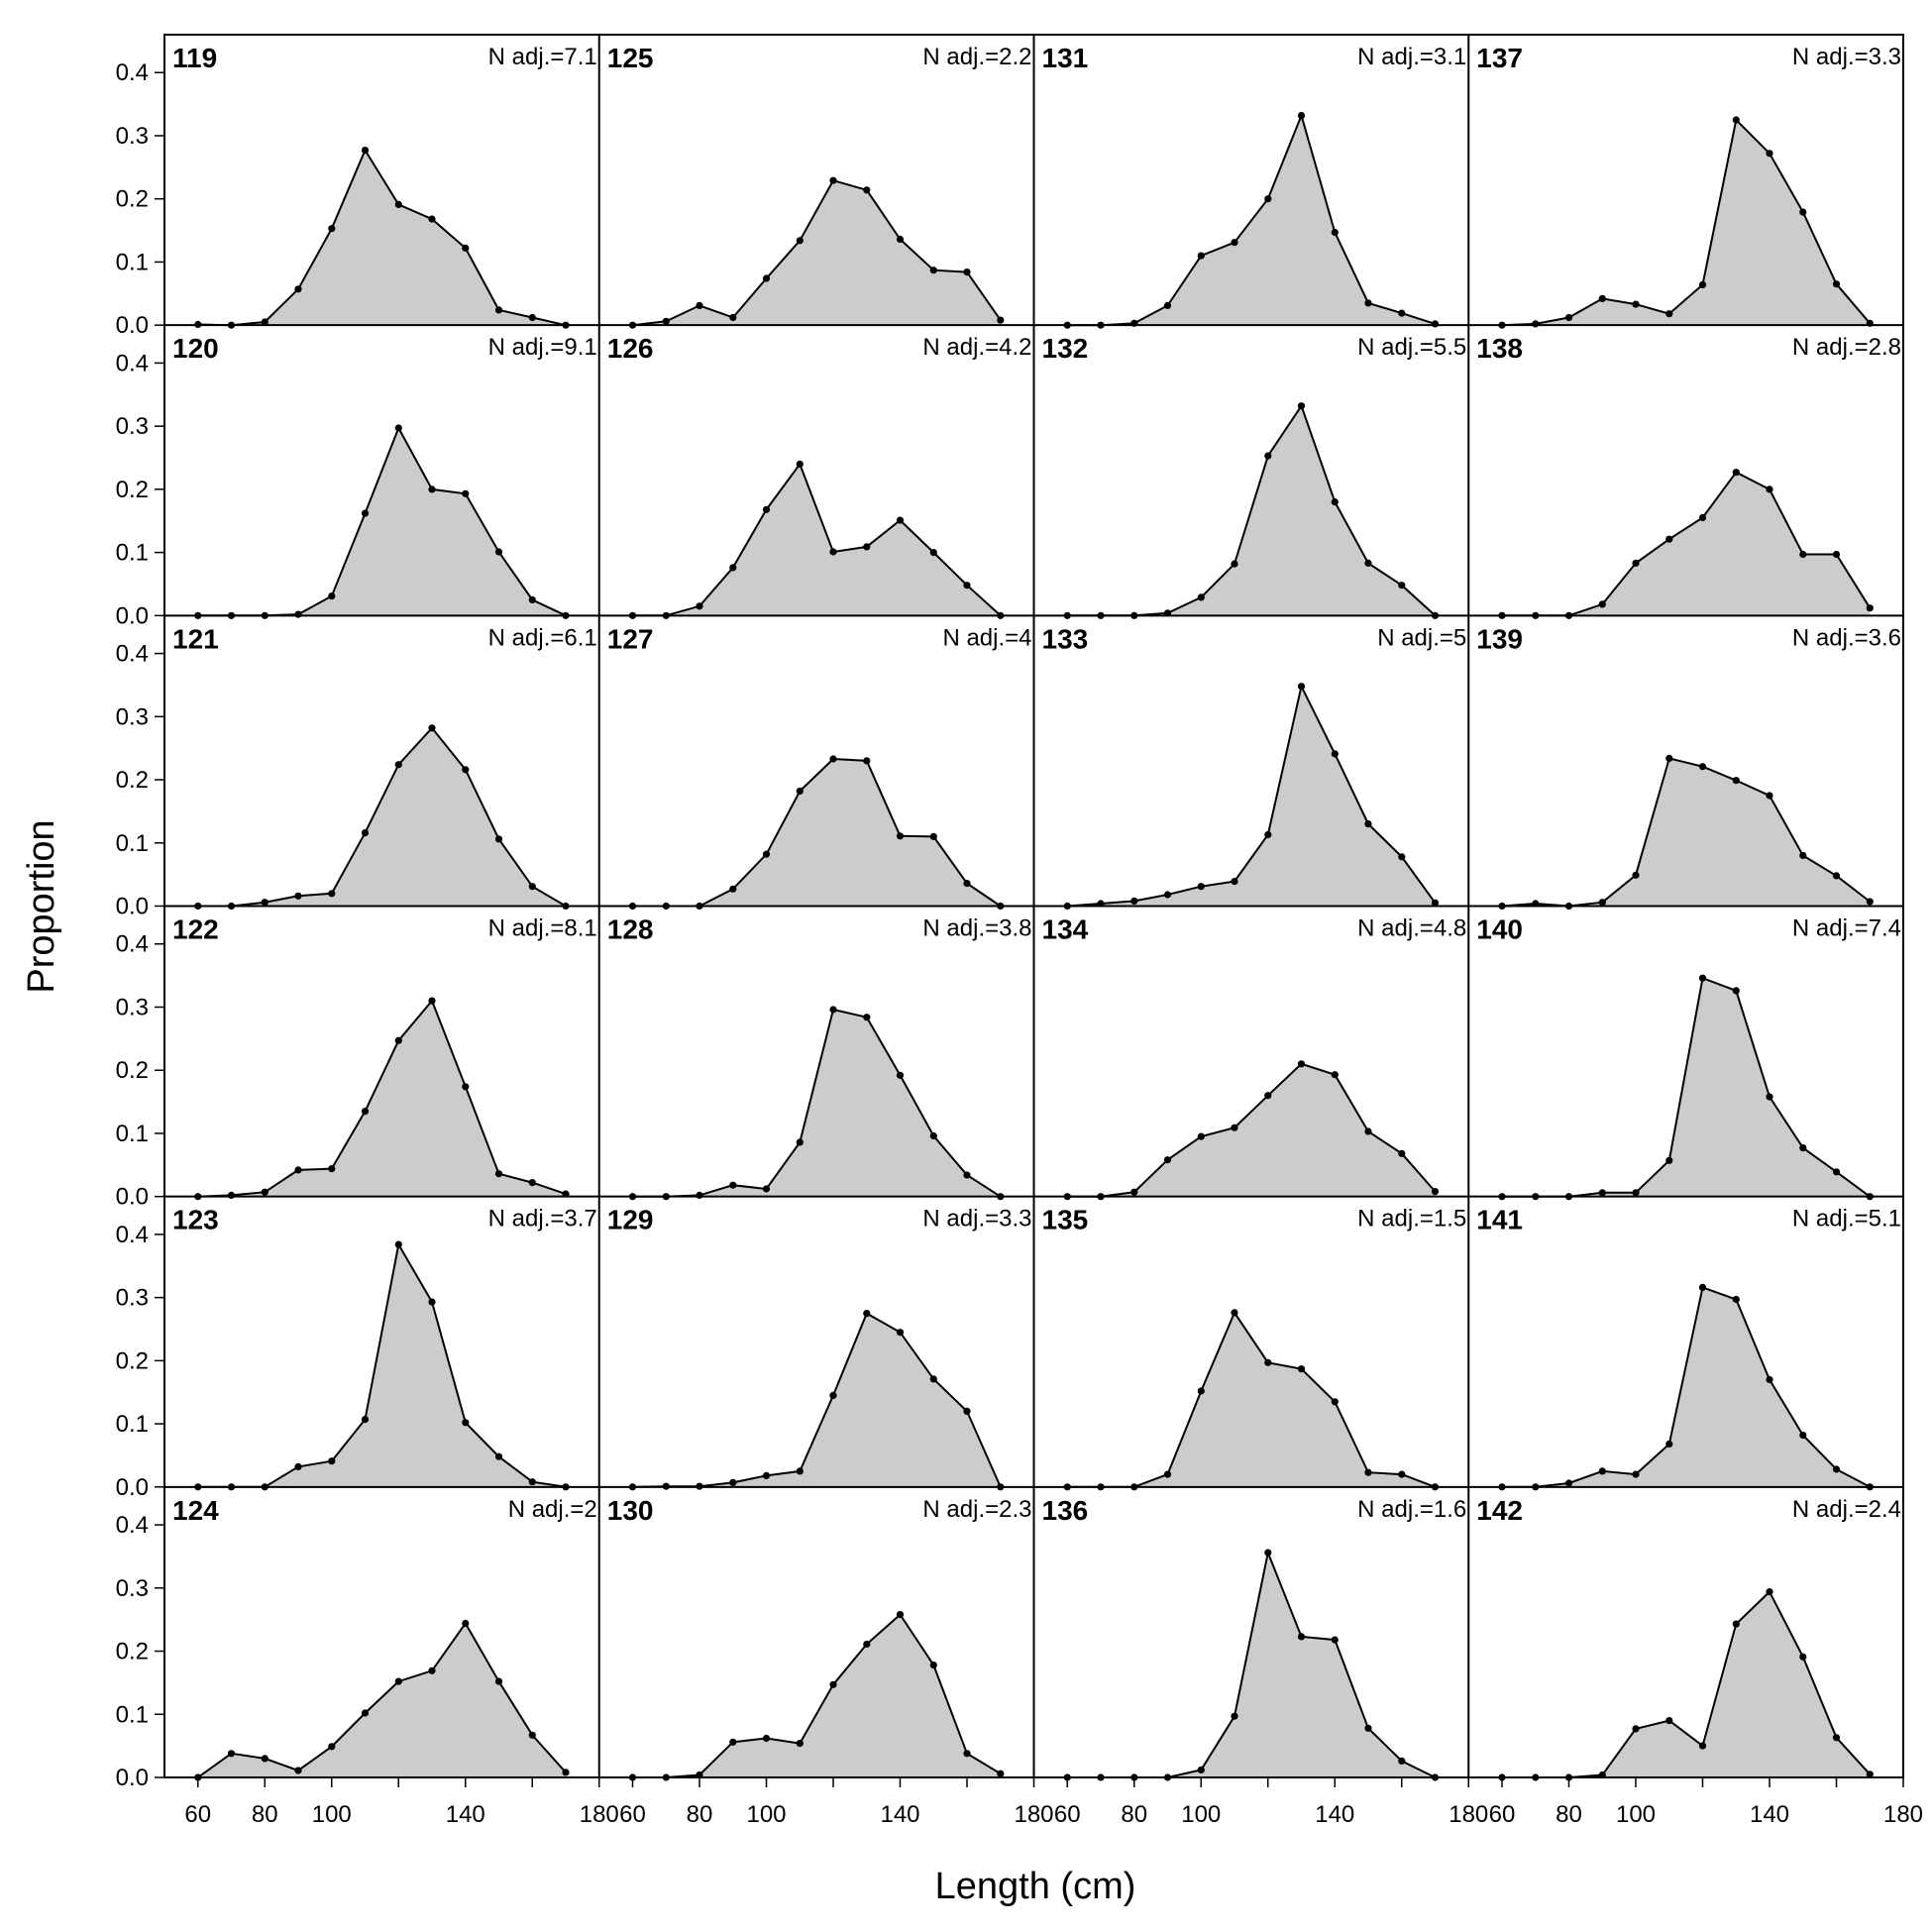 Image resolution: width=1932 pixels, height=1932 pixels. Describe the element at coordinates (631, 348) in the screenshot. I see `panel-label-126: 126` at that location.